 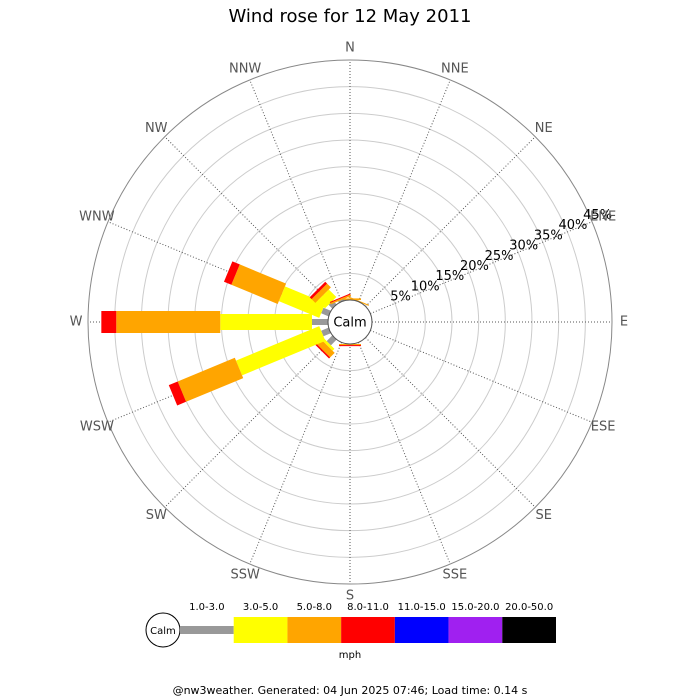 I want to click on r-tick-label: 15%, so click(x=449, y=276).